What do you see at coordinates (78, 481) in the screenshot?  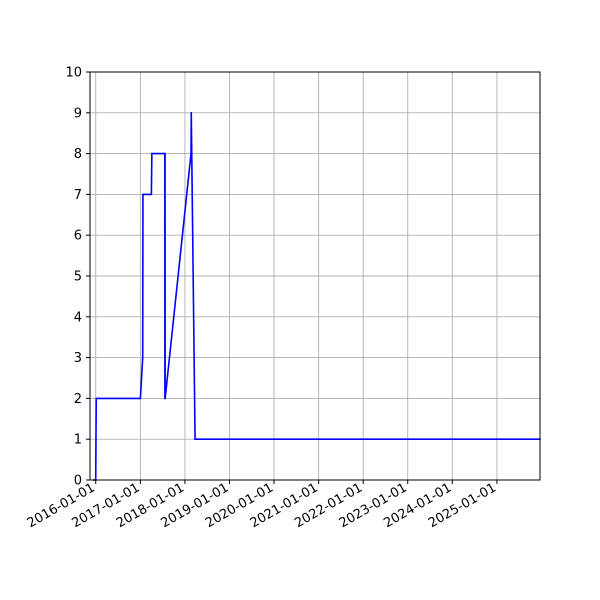 I see `y-tick-label: 0` at bounding box center [78, 481].